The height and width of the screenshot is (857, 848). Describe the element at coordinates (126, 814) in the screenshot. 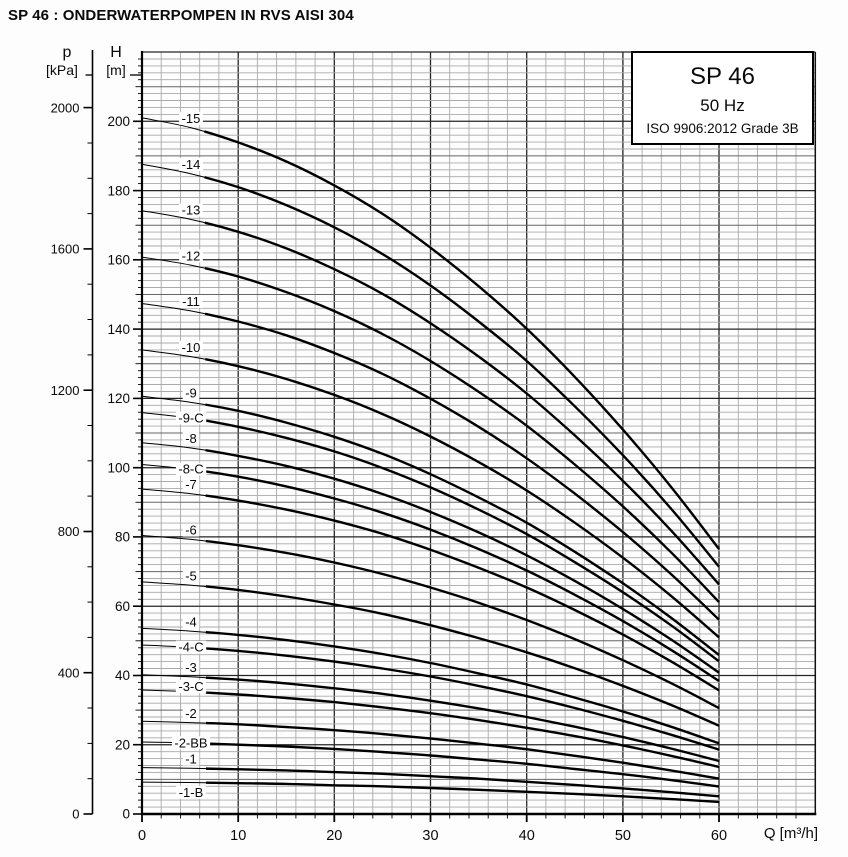

I see `head-tick-label: 0` at that location.